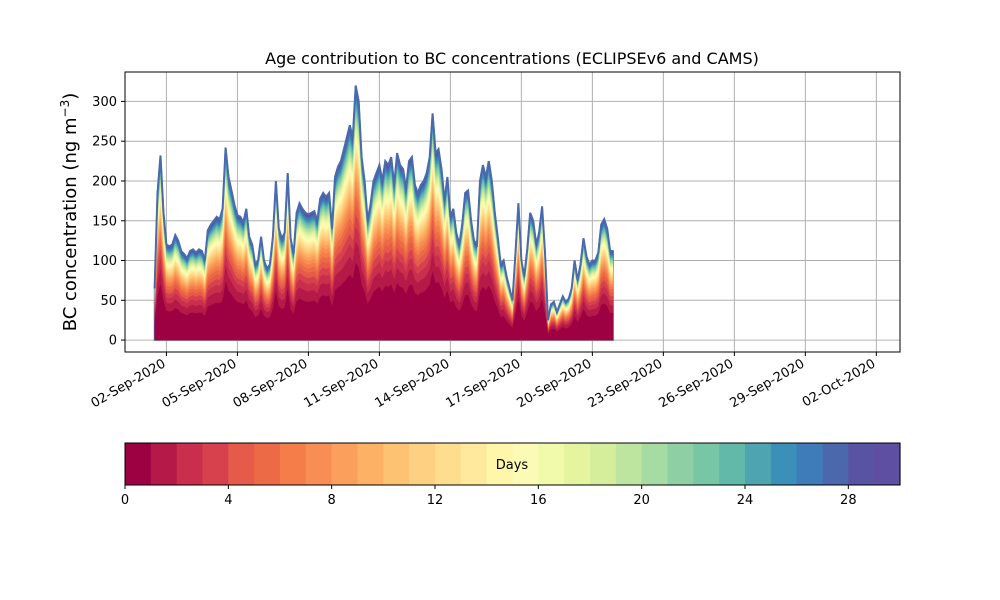  What do you see at coordinates (413, 383) in the screenshot?
I see `x-tick-label: 14-Sep-2020` at bounding box center [413, 383].